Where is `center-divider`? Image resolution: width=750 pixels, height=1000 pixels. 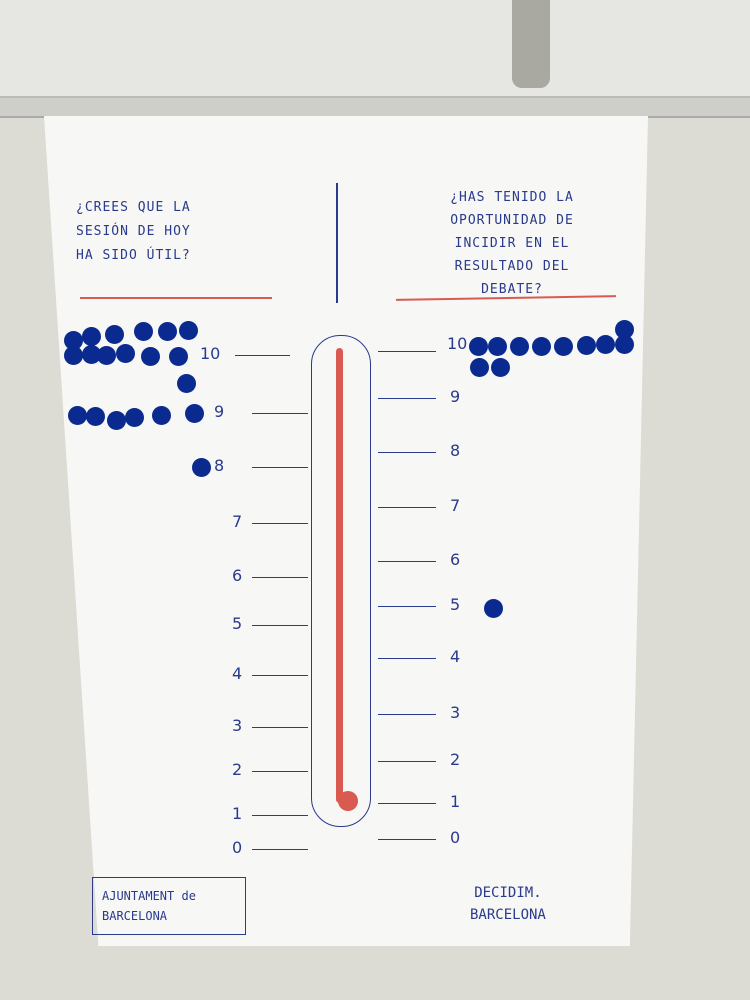 center-divider is located at coordinates (337, 243).